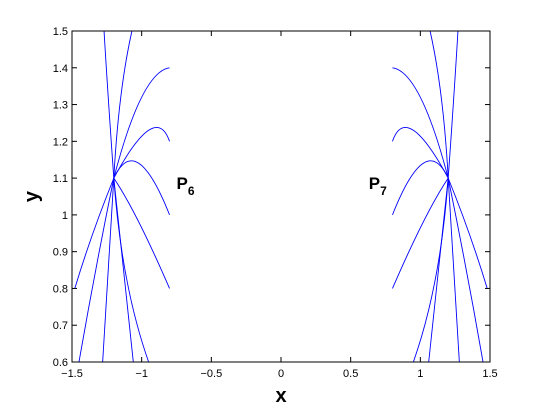 This screenshot has width=545, height=410. What do you see at coordinates (60, 69) in the screenshot?
I see `y-tick-label: 1.4` at bounding box center [60, 69].